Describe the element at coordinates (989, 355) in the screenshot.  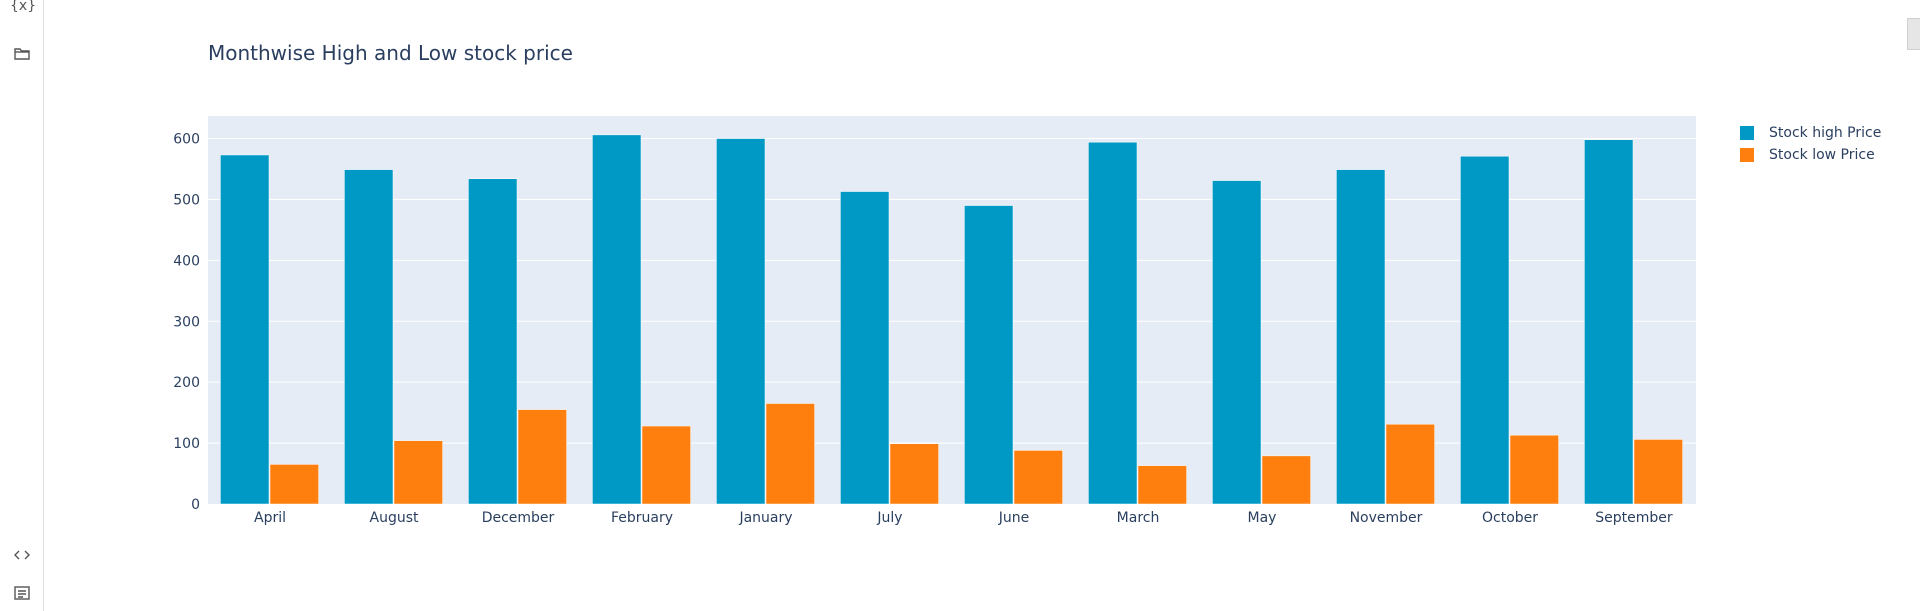
I see `bar-high-june` at that location.